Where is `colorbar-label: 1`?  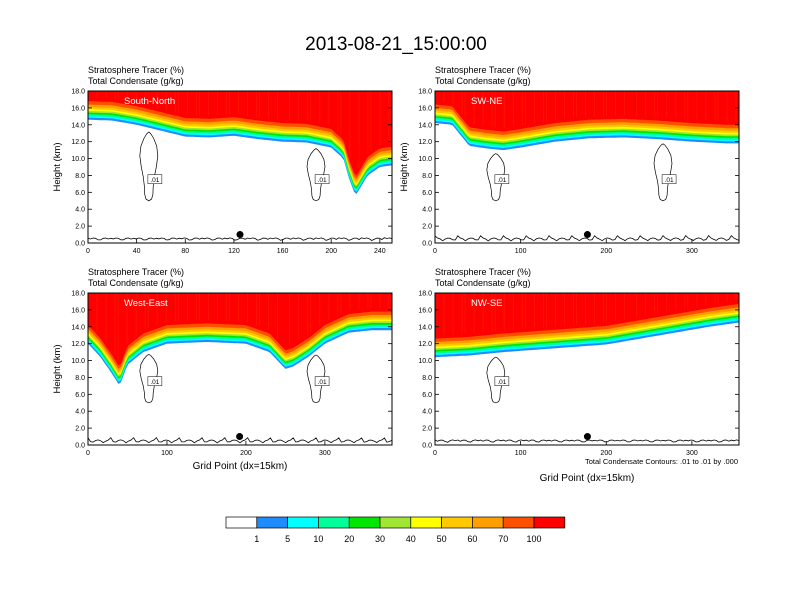
colorbar-label: 1 is located at coordinates (256, 539).